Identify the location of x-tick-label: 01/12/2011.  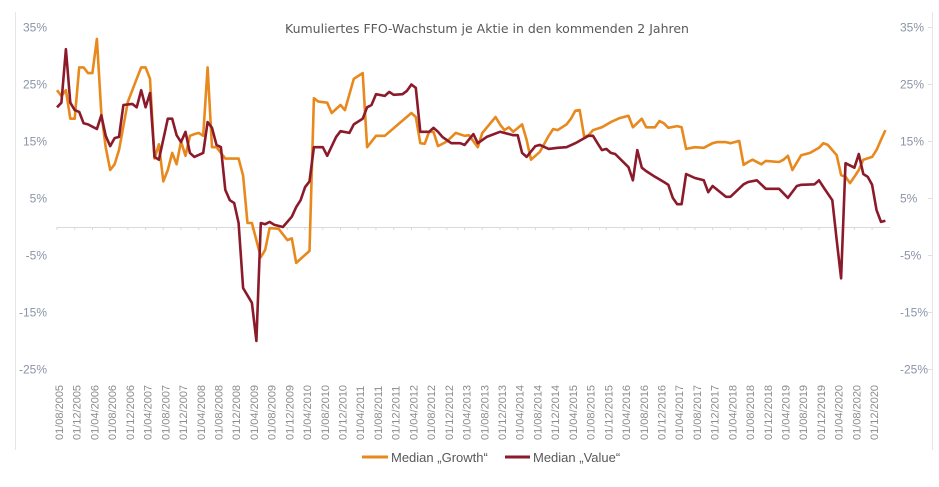
(397, 413).